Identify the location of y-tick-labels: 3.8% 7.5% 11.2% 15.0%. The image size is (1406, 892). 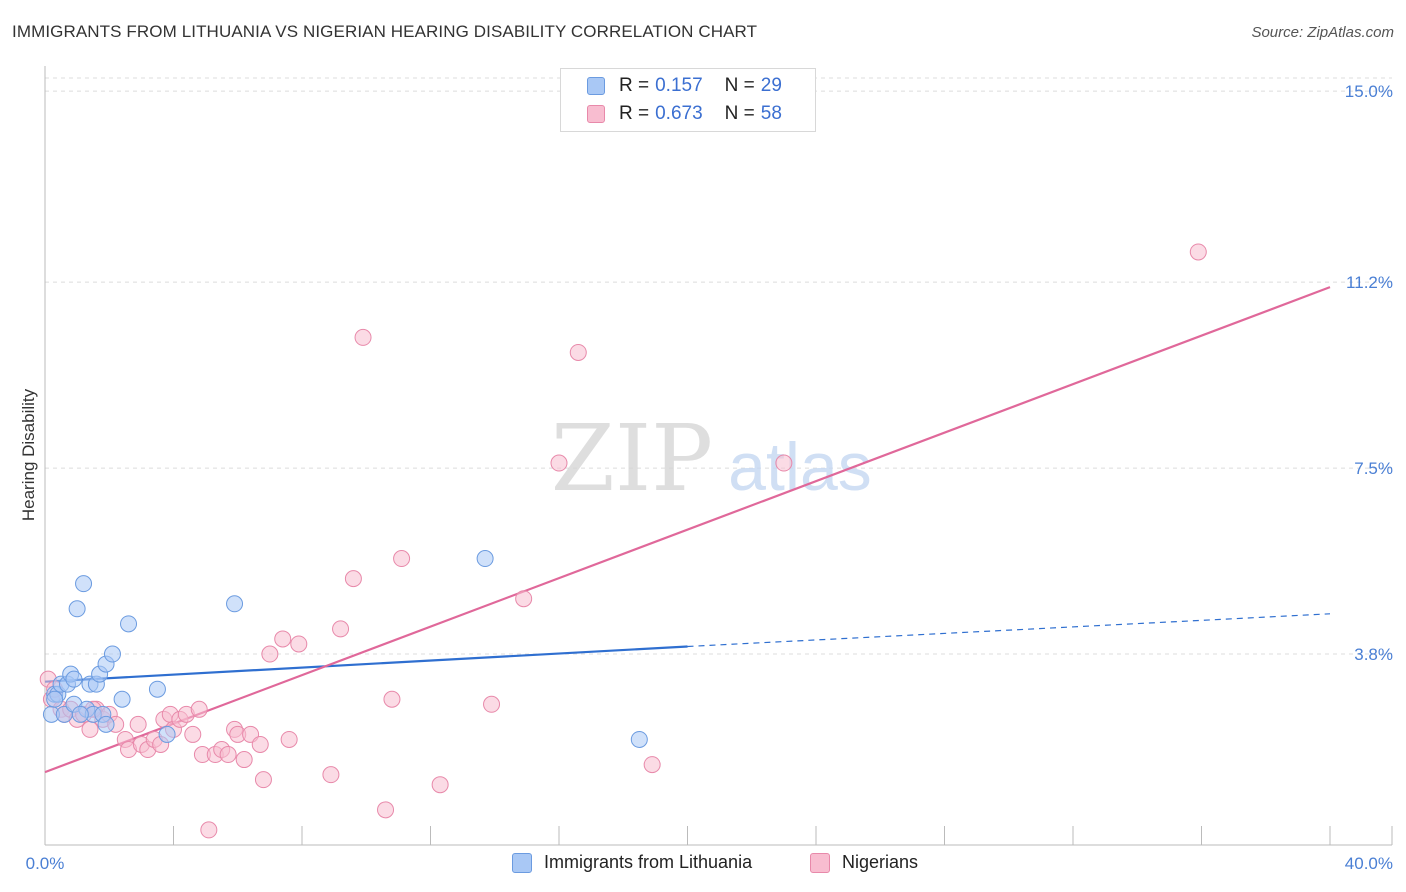
(1369, 373).